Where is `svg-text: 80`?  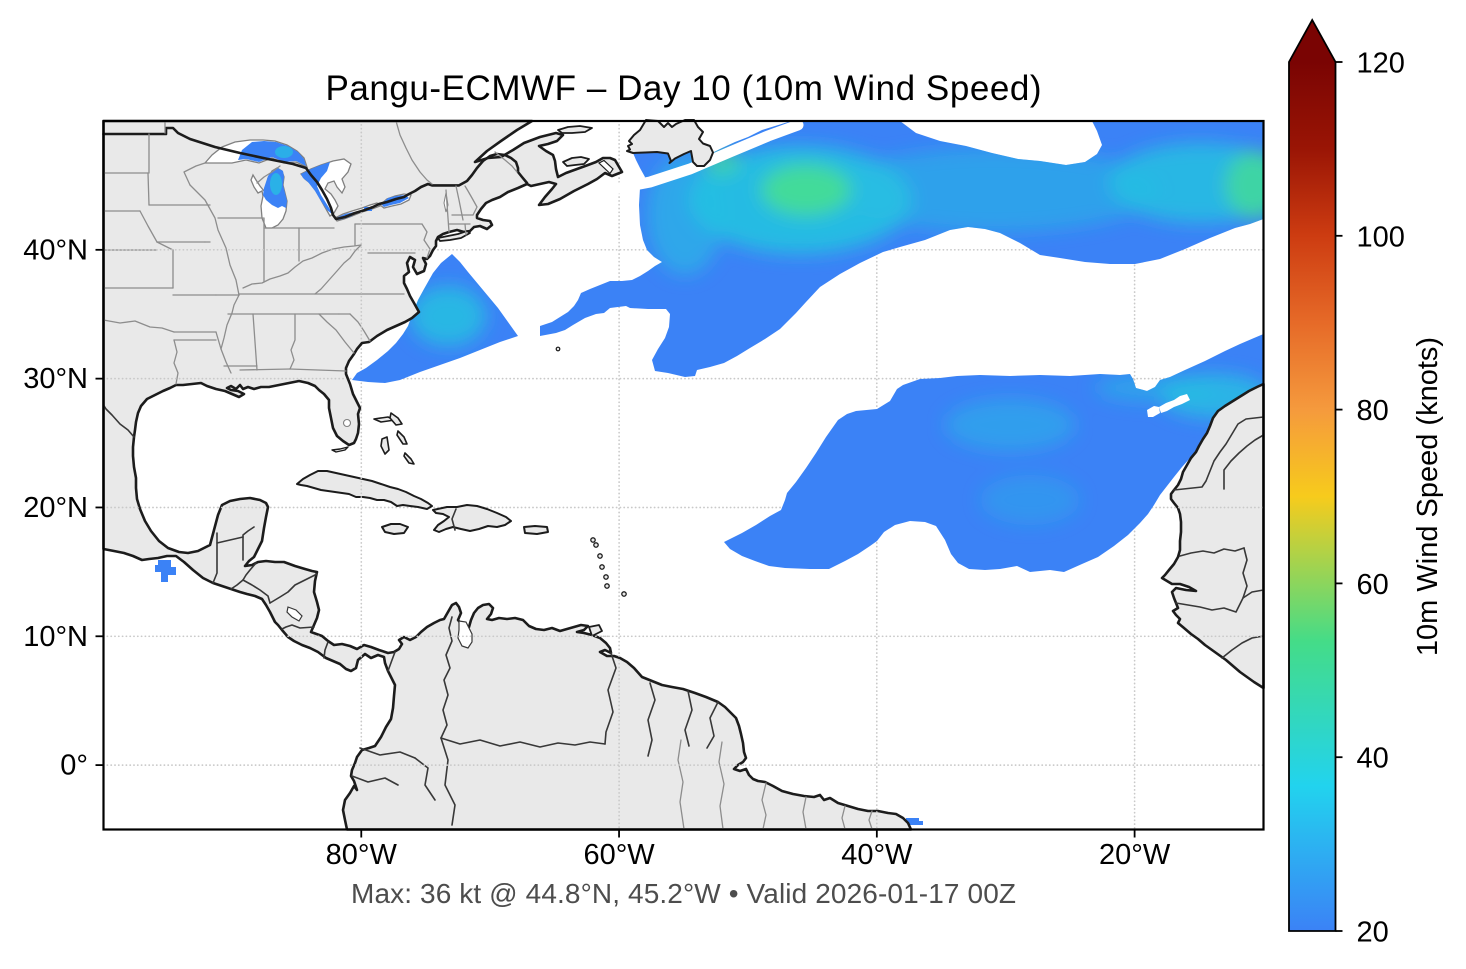
svg-text: 80 is located at coordinates (1373, 411).